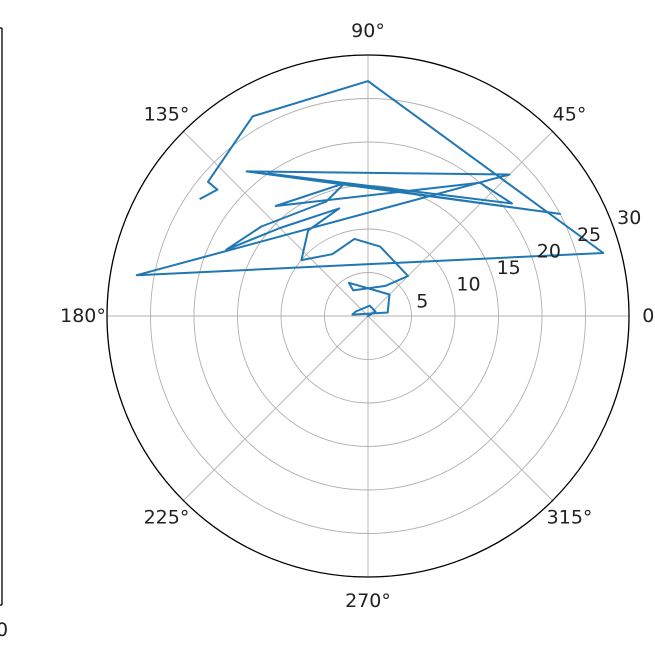 The image size is (655, 655). Describe the element at coordinates (509, 268) in the screenshot. I see `radial-tick-label: 15` at that location.